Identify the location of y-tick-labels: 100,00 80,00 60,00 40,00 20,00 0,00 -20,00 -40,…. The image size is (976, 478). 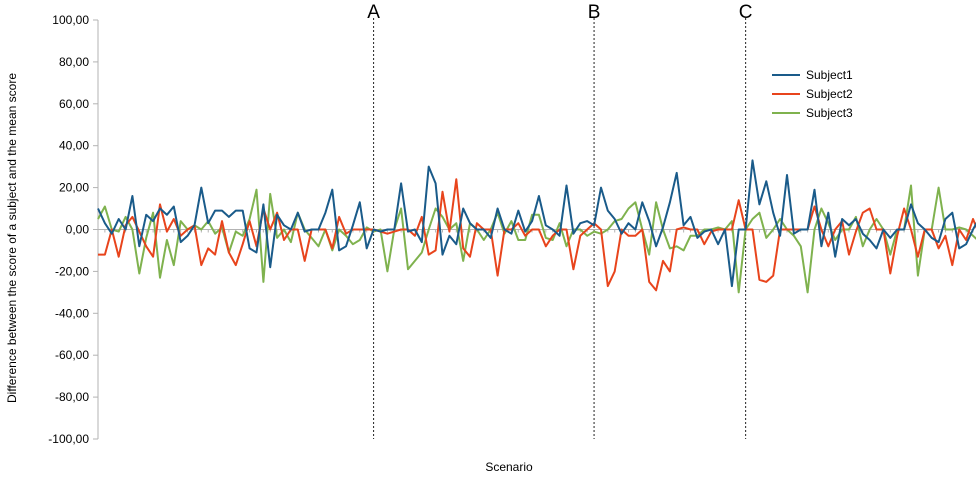
(68, 229).